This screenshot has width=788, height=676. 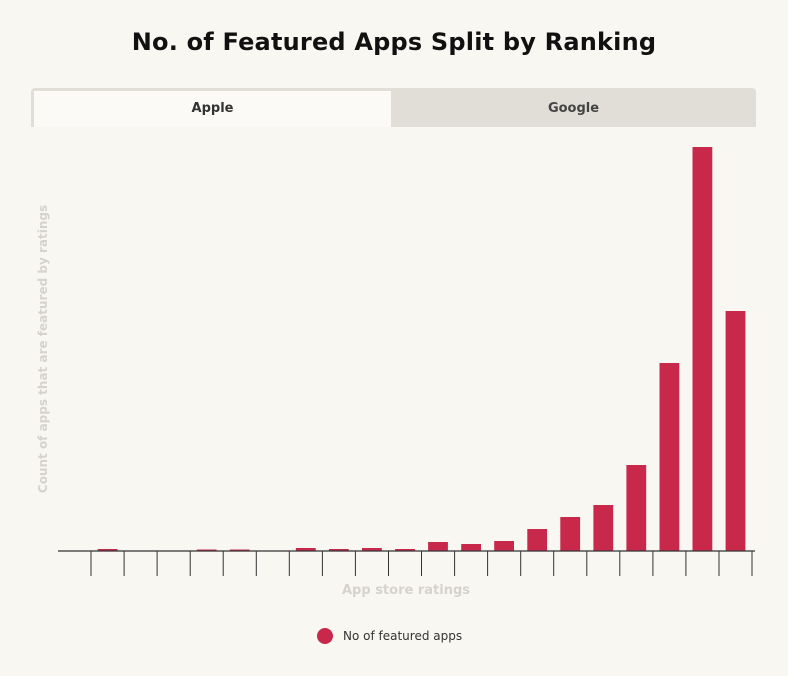 What do you see at coordinates (212, 109) in the screenshot?
I see `tab-apple: Apple` at bounding box center [212, 109].